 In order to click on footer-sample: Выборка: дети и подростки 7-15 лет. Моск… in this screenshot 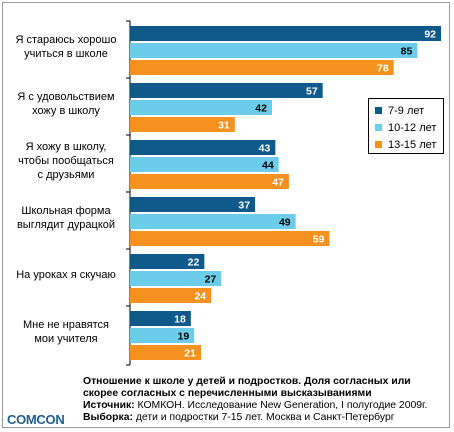, I will do `click(239, 417)`.